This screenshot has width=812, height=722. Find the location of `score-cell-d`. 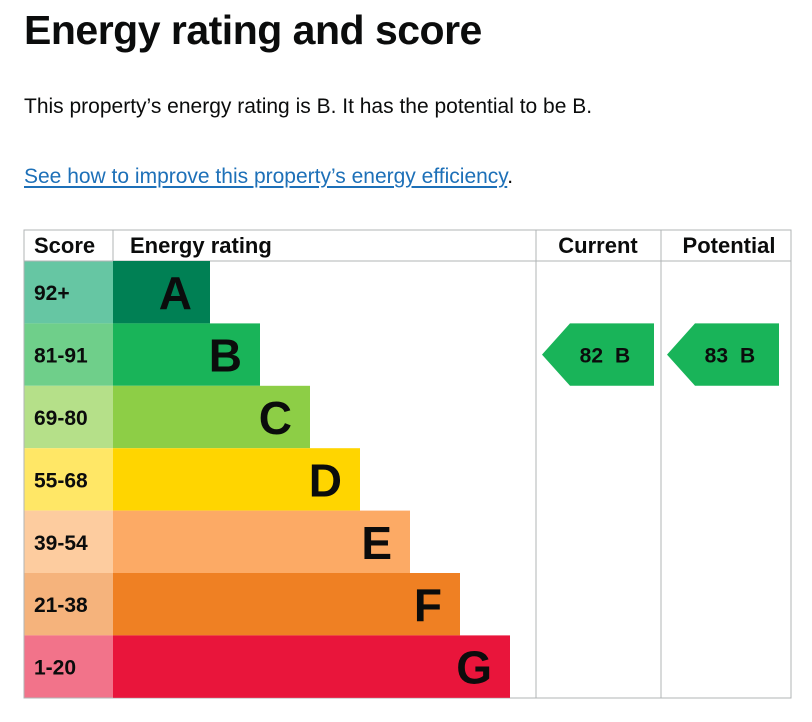

score-cell-d is located at coordinates (68, 479).